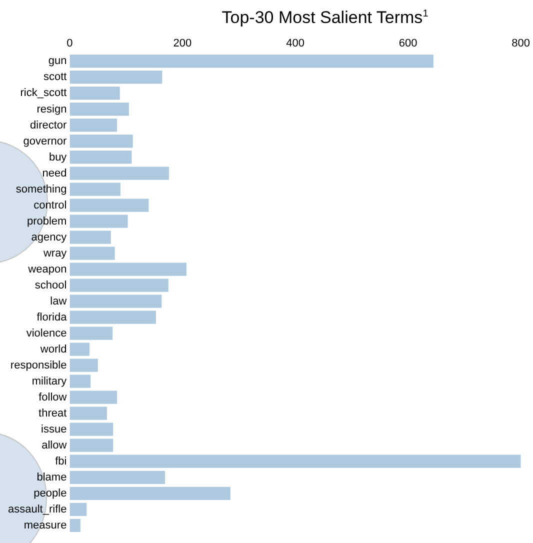  What do you see at coordinates (50, 205) in the screenshot?
I see `y-tick-label: control` at bounding box center [50, 205].